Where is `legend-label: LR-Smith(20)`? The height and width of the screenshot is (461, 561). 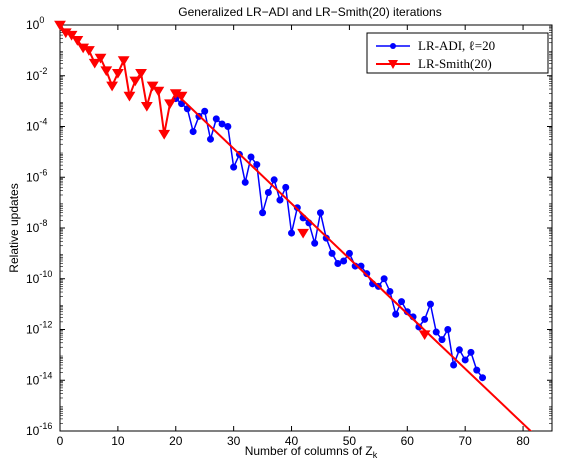
legend-label: LR-Smith(20) is located at coordinates (455, 63).